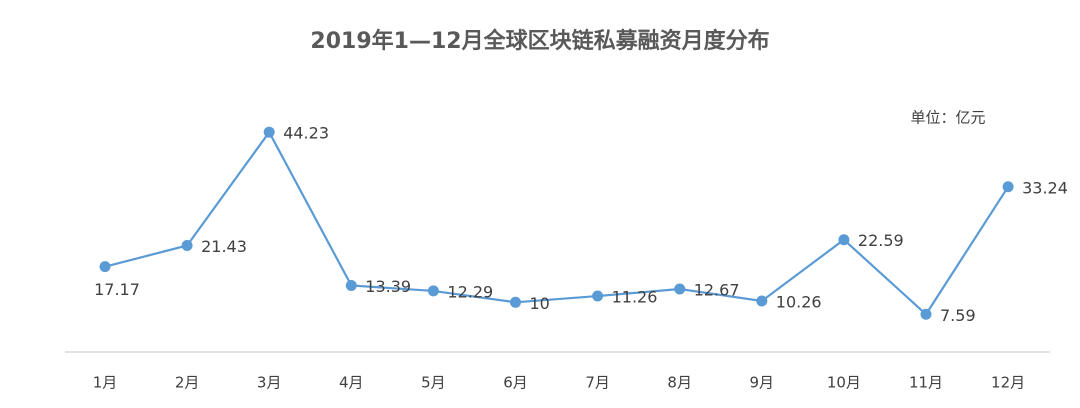 The height and width of the screenshot is (408, 1080). What do you see at coordinates (269, 383) in the screenshot?
I see `x-tick-label: 3月` at bounding box center [269, 383].